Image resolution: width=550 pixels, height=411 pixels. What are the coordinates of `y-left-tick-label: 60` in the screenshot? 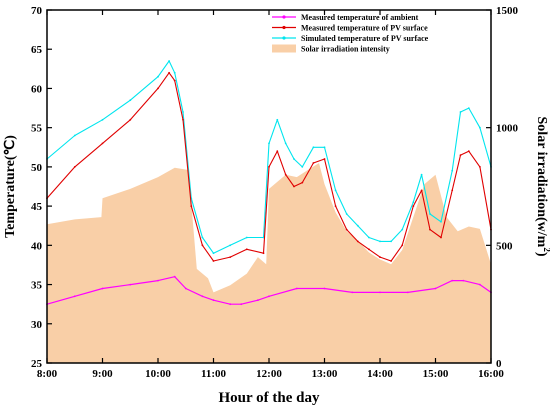 It's located at (37, 89).